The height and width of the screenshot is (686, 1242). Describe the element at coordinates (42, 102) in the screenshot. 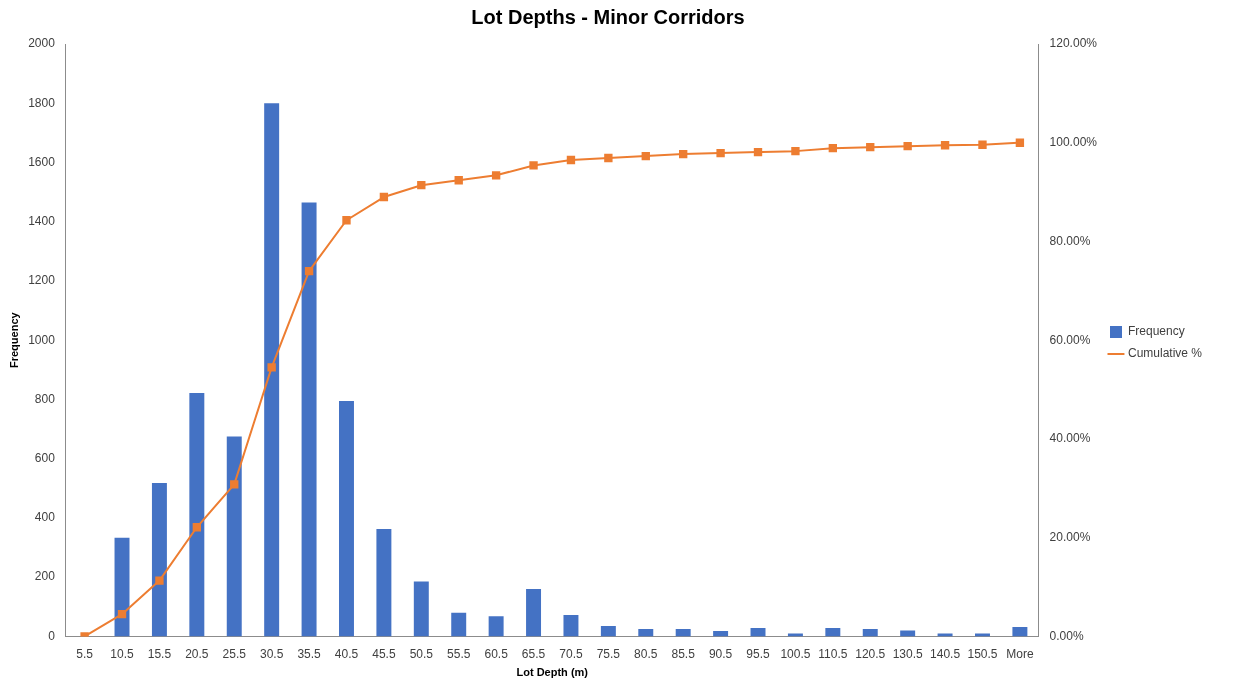

I see `y-tick-label: 1800` at that location.